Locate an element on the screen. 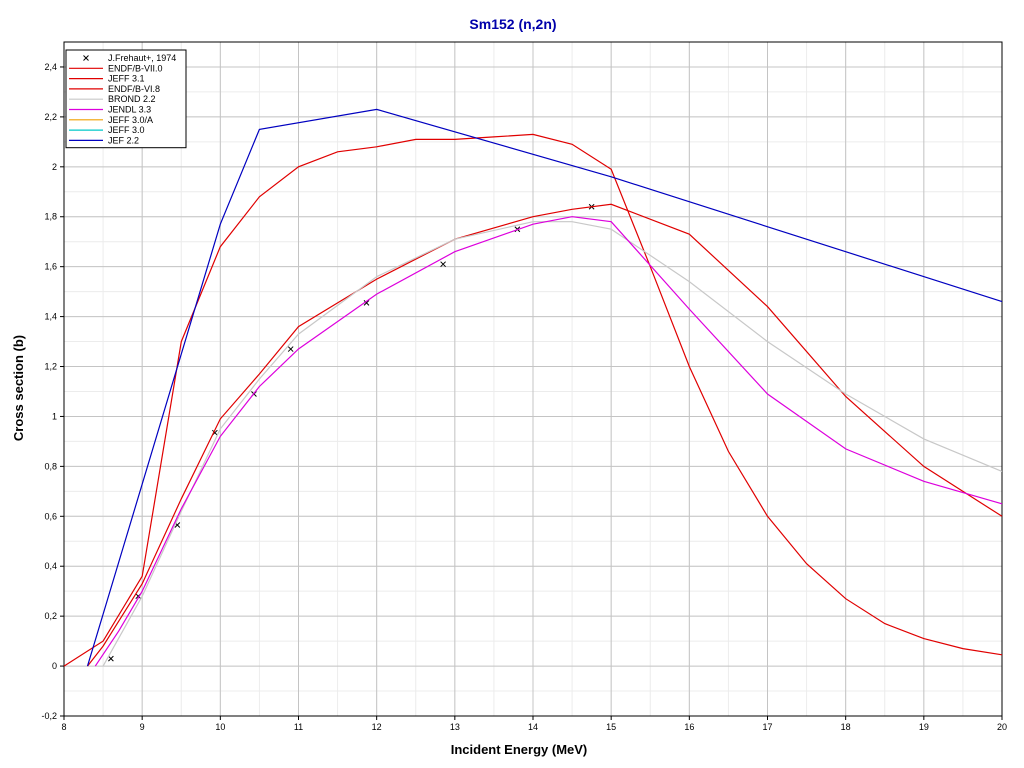 This screenshot has width=1024, height=768. legend-item: J.Frehaut+, 1974 is located at coordinates (129, 58).